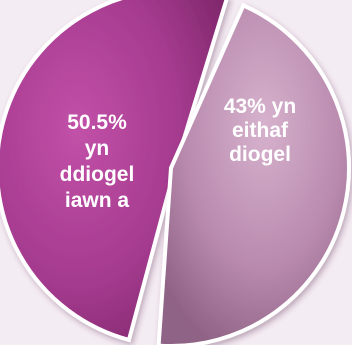 Image resolution: width=352 pixels, height=345 pixels. What do you see at coordinates (97, 161) in the screenshot?
I see `slice-main-label: 50.5% yn ddiogel iawn a` at bounding box center [97, 161].